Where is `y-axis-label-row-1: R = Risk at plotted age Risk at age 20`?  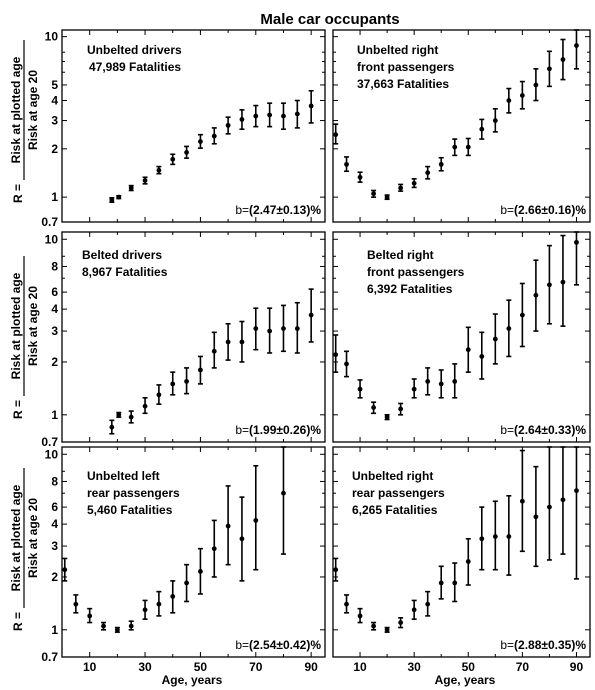
y-axis-label-row-1: R = Risk at plotted age Risk at age 20 is located at coordinates (24, 121).